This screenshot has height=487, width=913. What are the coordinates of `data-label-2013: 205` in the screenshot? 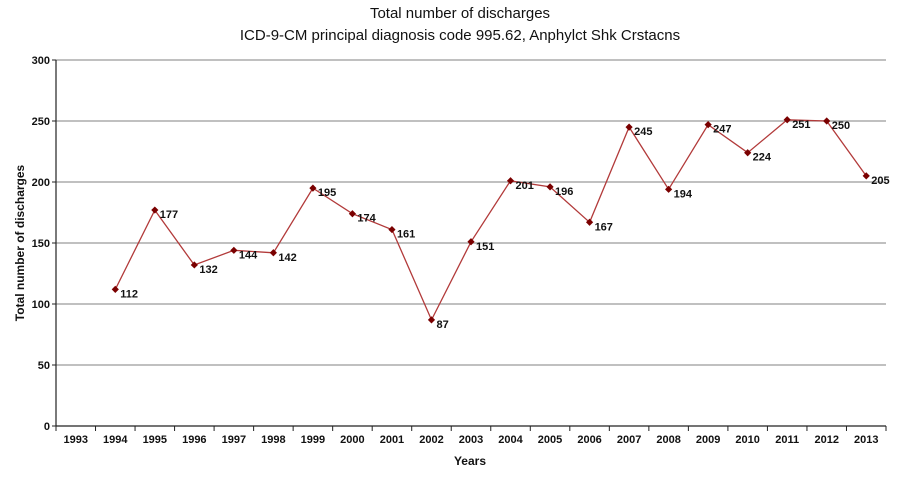 It's located at (880, 181).